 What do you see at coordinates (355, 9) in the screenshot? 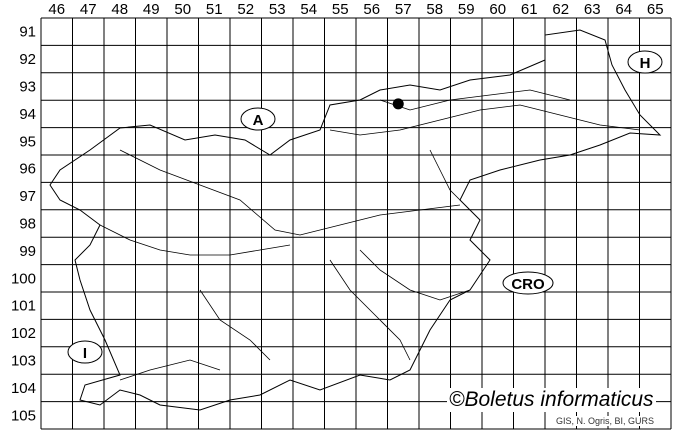
I see `column-labels: 46 47 48 49 50 51 52 53 54 55 56 57 58 59 60 61 62 63 64 65` at bounding box center [355, 9].